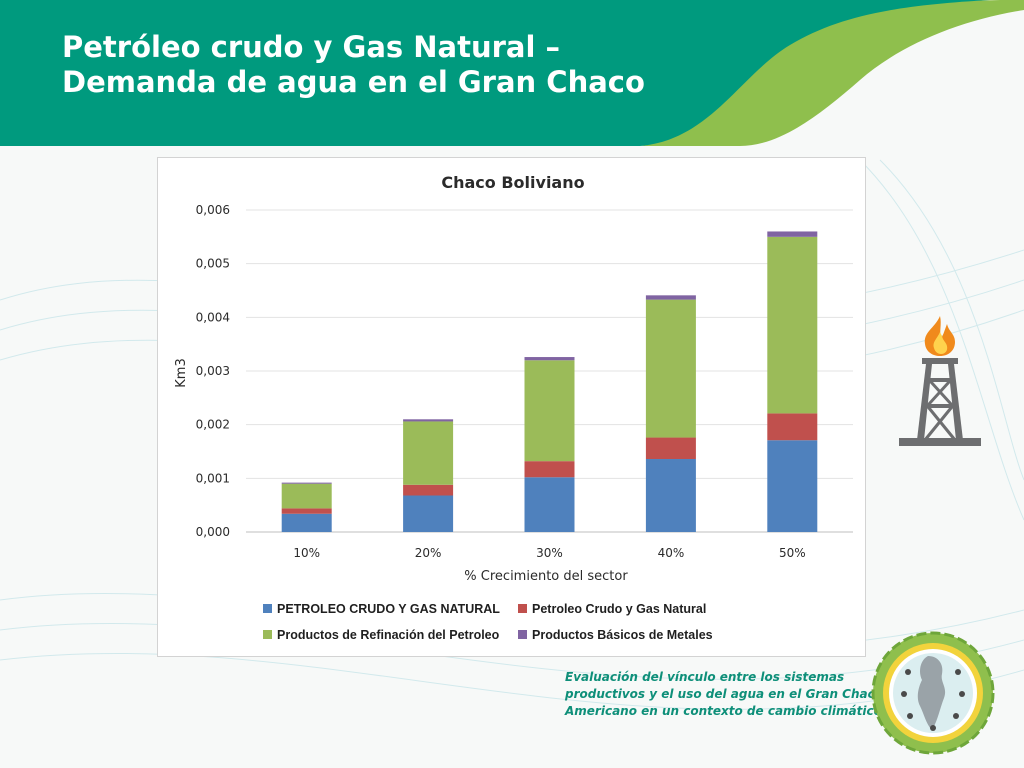 This screenshot has height=768, width=1024. Describe the element at coordinates (213, 210) in the screenshot. I see `y-tick-label: 0,006` at that location.